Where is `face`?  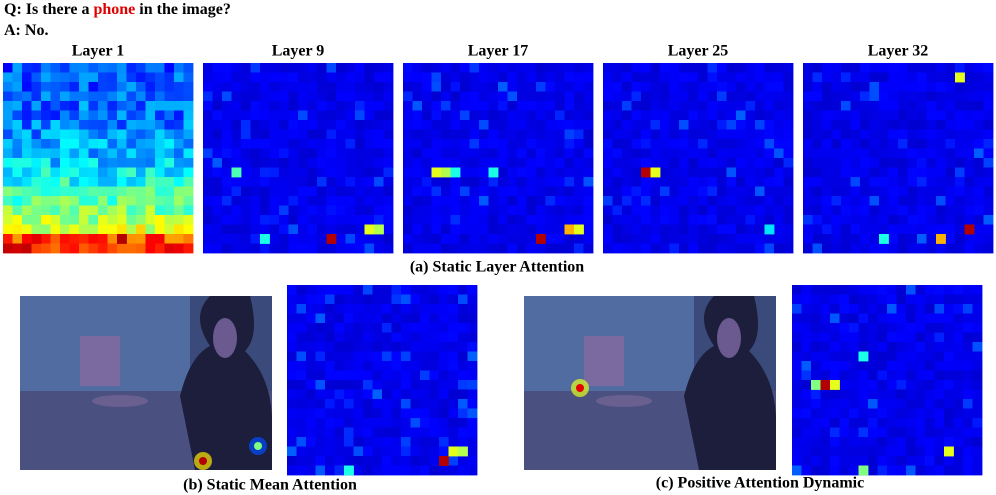 face is located at coordinates (225, 338).